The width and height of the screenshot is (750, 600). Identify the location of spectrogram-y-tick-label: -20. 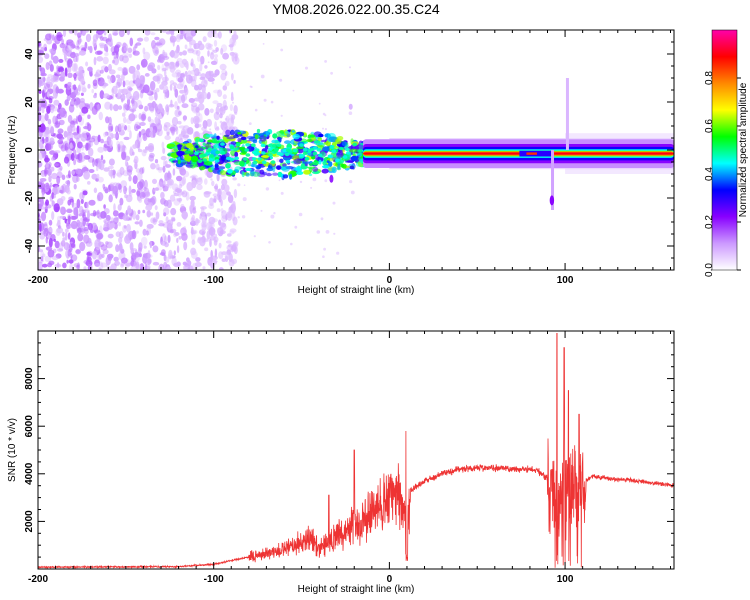
(29, 197).